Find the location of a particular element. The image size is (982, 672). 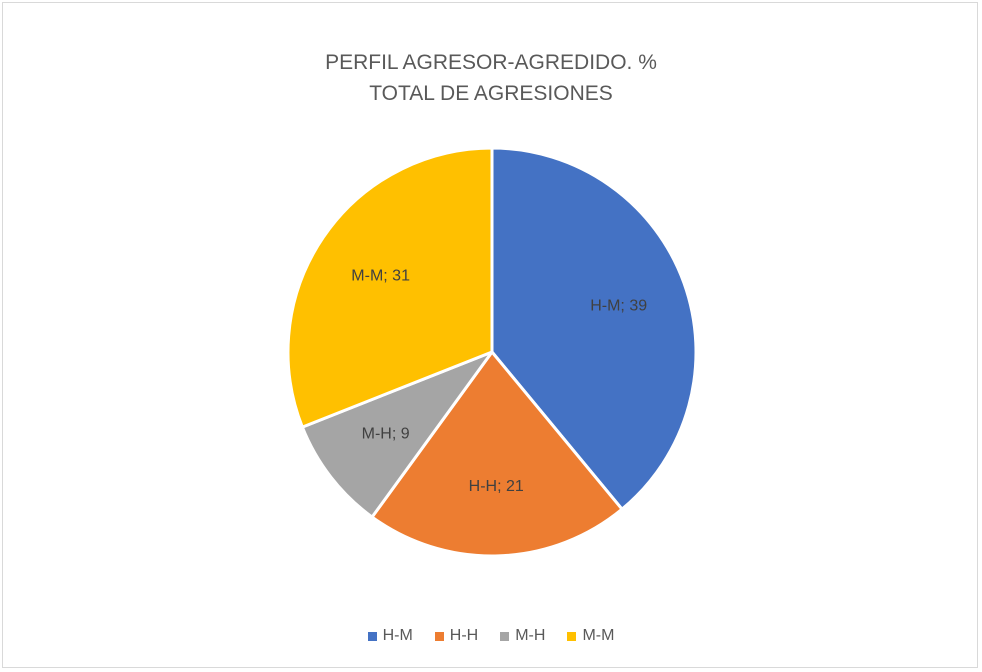

legend-label: M-M is located at coordinates (598, 635).